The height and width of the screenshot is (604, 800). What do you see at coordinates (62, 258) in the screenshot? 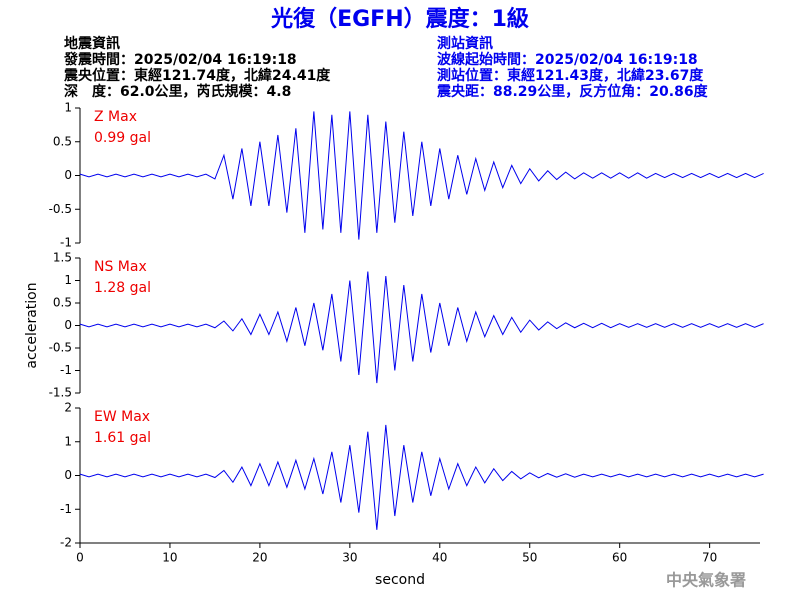
I see `y-tick-label: 1.5` at bounding box center [62, 258].